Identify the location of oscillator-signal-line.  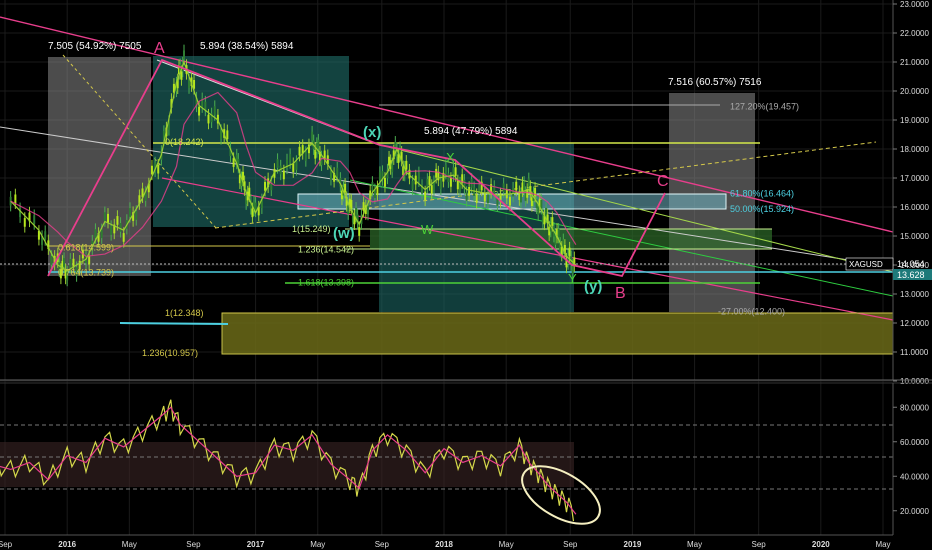
(288, 460).